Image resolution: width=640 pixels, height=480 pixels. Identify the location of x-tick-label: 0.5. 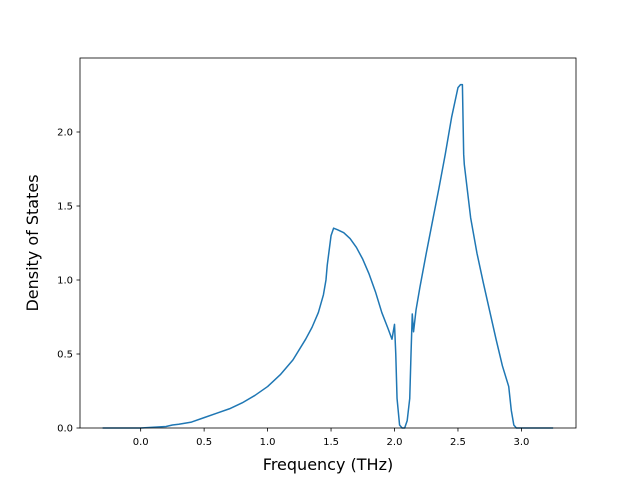
(204, 442).